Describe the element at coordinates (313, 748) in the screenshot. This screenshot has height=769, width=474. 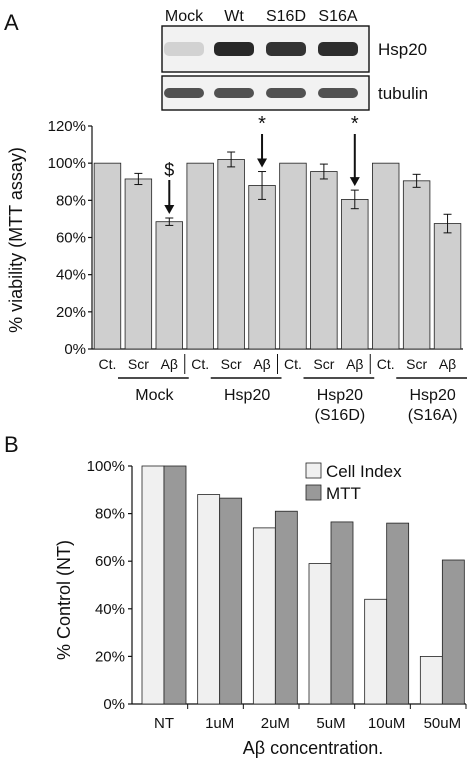
I see `chart-b-xlabel: Aβ concentration.` at that location.